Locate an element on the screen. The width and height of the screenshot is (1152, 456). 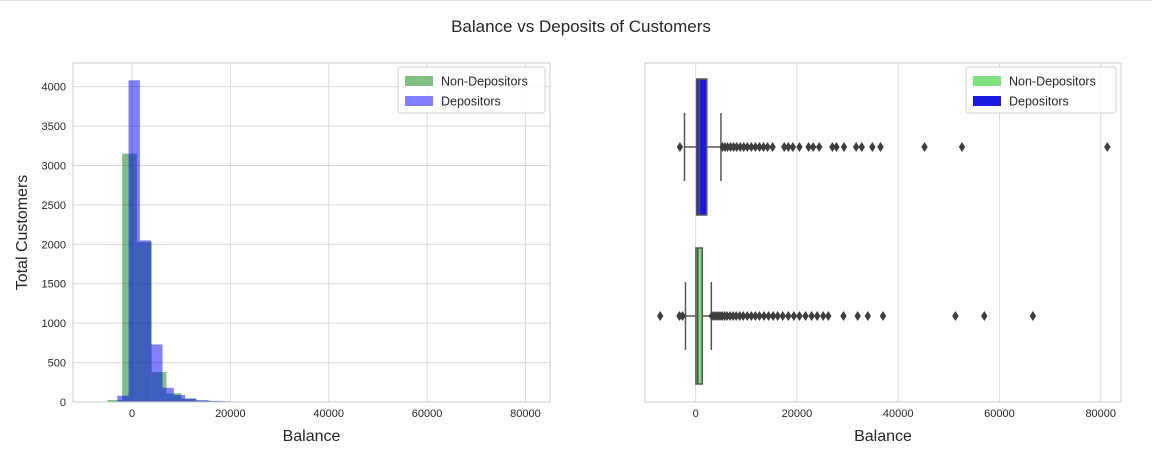
boxplot-x-ticks: 0 20000 40000 60000 80000 is located at coordinates (904, 414).